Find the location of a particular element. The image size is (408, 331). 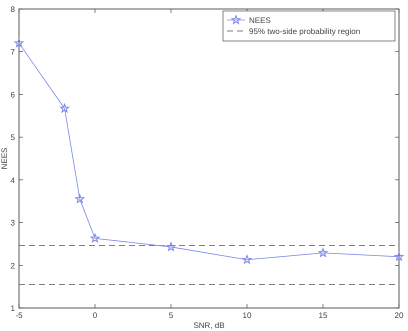

y-axis-title: NEES is located at coordinates (4, 159).